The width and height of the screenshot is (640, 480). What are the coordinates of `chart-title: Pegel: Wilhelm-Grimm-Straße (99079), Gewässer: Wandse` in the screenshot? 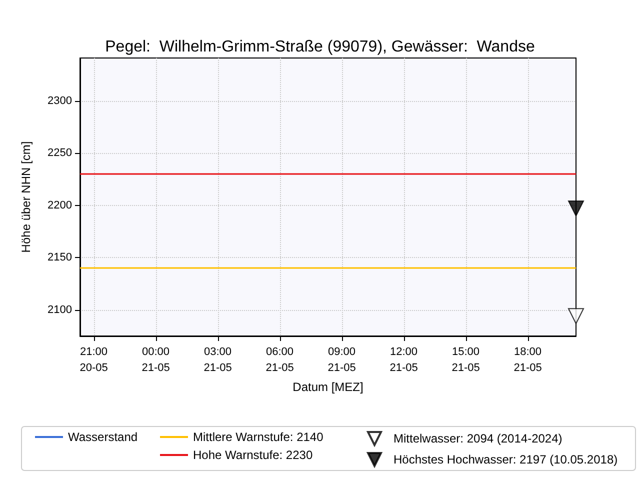 It's located at (320, 47).